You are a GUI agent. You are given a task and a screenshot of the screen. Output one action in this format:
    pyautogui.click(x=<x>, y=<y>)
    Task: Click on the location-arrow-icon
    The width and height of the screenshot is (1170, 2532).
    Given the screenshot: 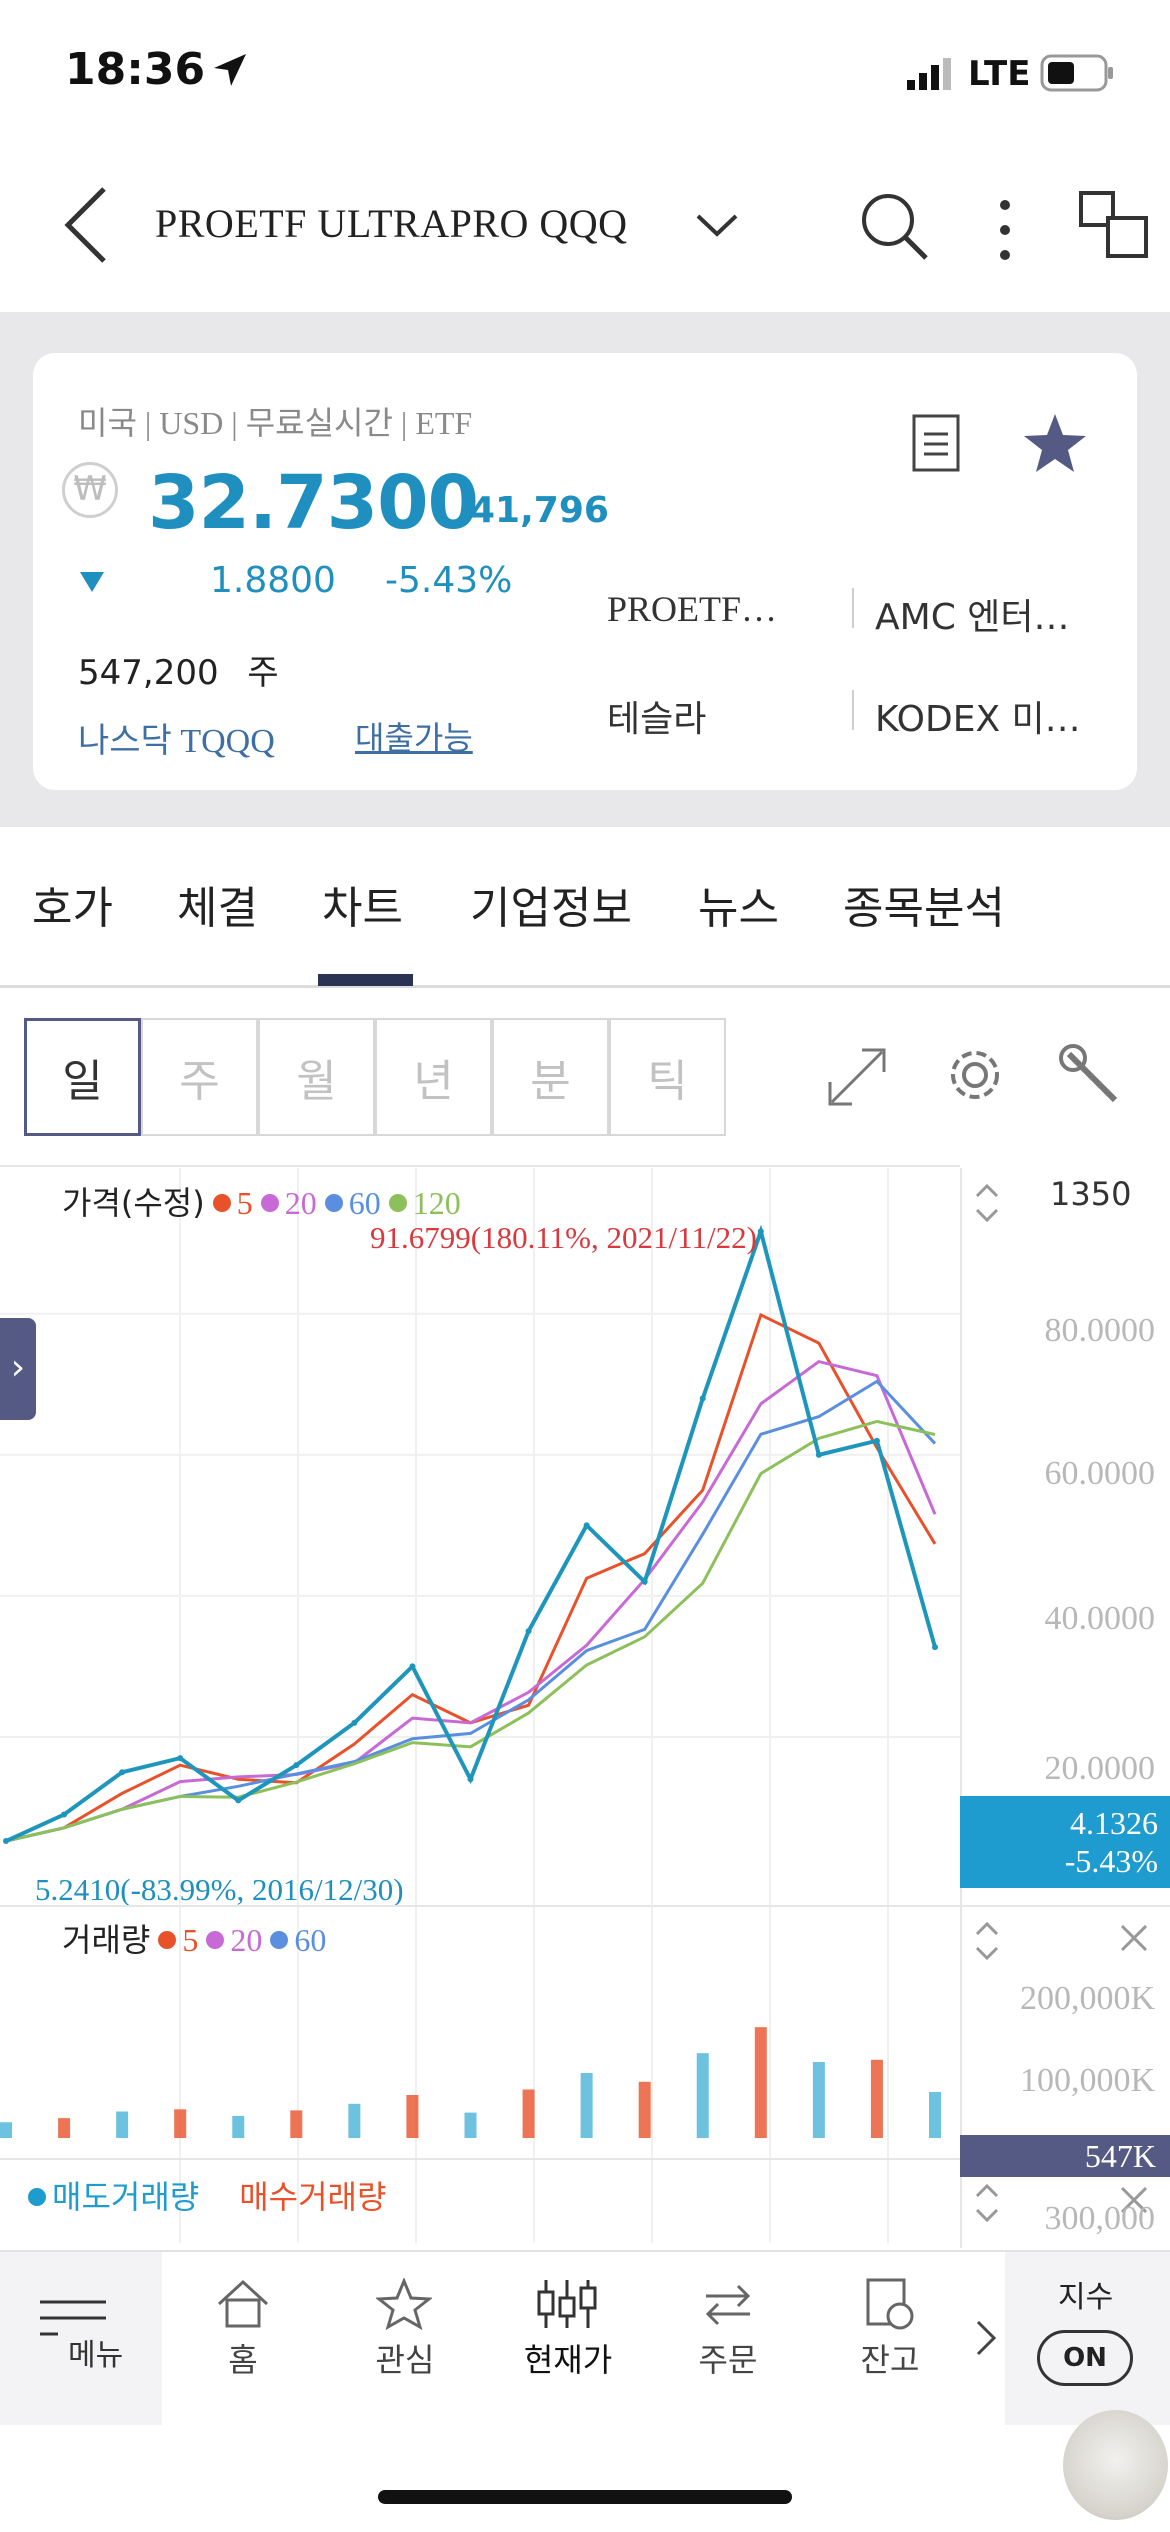 What is the action you would take?
    pyautogui.click(x=230, y=70)
    